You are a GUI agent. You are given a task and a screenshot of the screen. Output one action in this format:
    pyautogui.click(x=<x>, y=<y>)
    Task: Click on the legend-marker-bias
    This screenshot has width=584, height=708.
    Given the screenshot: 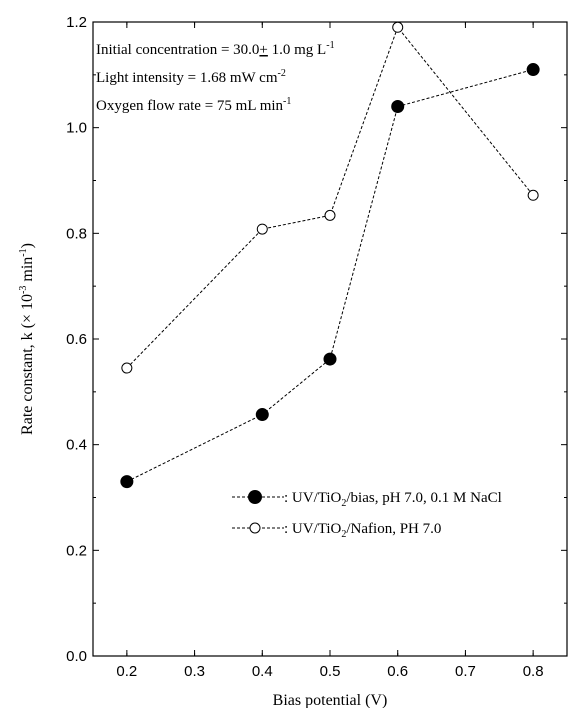 What is the action you would take?
    pyautogui.click(x=255, y=497)
    